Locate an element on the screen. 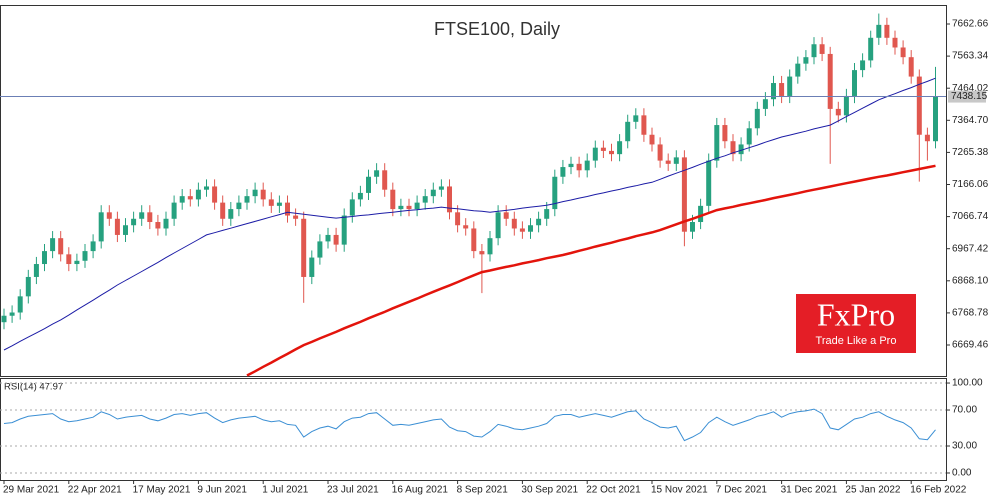 This screenshot has height=500, width=1000. logo-tagline: Trade Like a Pro is located at coordinates (856, 341).